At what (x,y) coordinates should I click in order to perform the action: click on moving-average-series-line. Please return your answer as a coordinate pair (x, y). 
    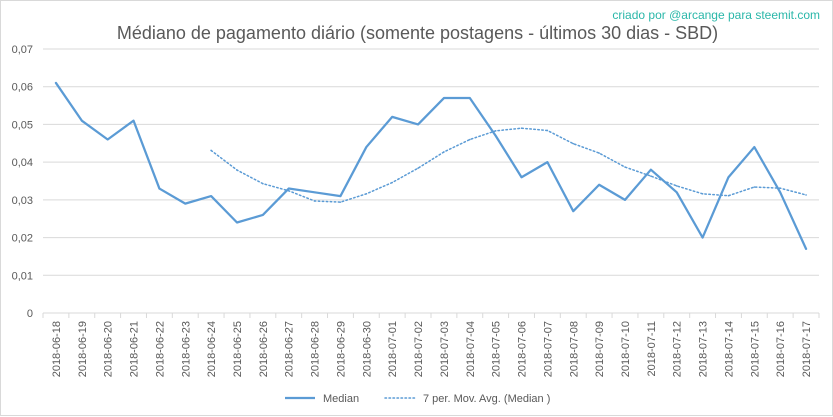
    Looking at the image, I should click on (508, 165).